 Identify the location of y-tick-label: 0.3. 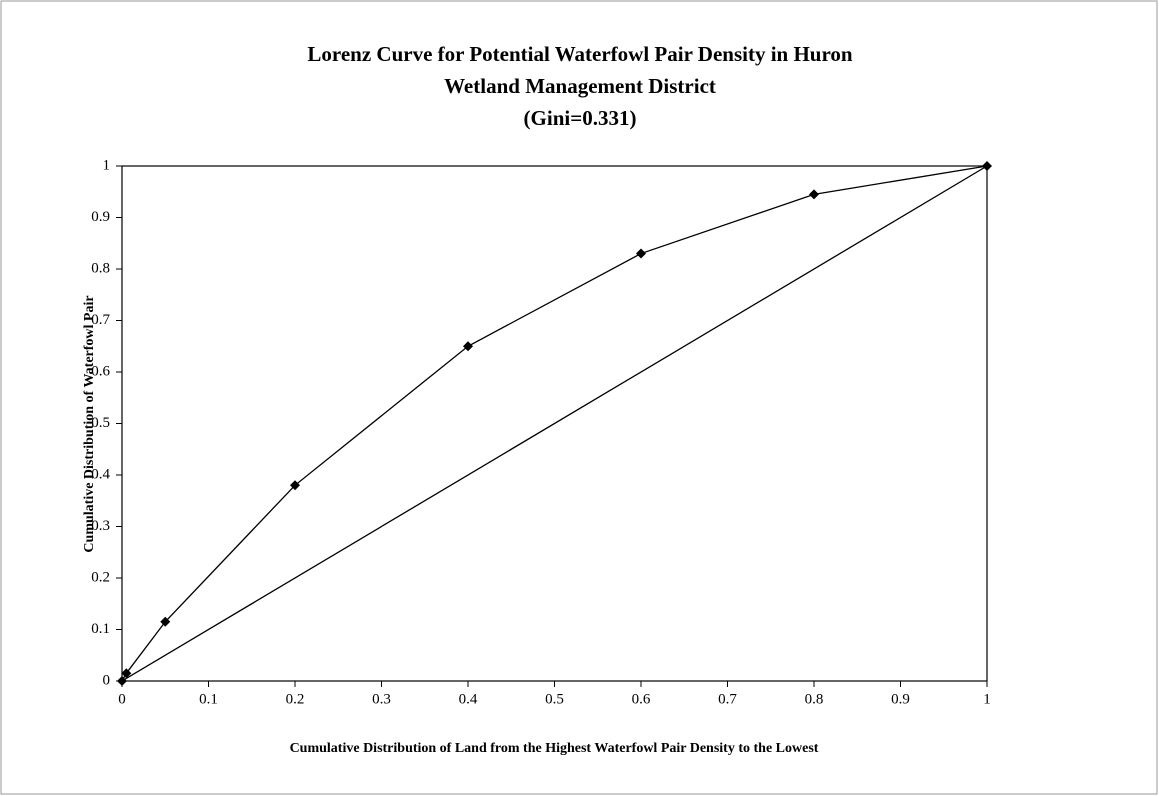
(100, 526).